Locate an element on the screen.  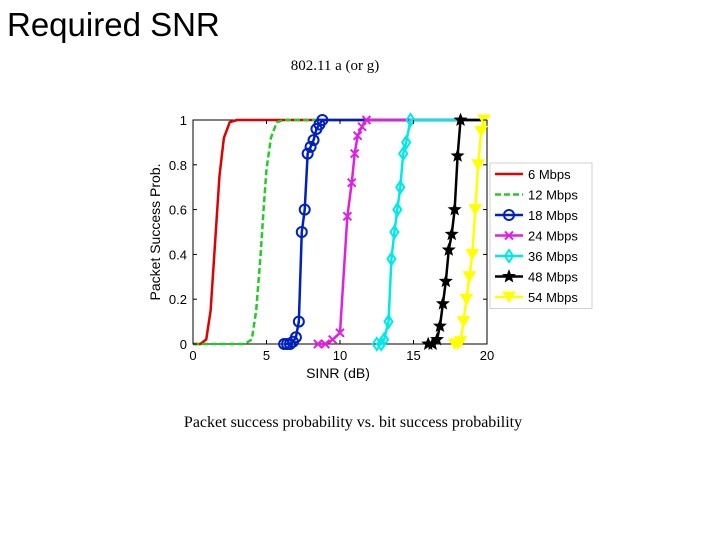
y-tick-label: 1 is located at coordinates (183, 120).